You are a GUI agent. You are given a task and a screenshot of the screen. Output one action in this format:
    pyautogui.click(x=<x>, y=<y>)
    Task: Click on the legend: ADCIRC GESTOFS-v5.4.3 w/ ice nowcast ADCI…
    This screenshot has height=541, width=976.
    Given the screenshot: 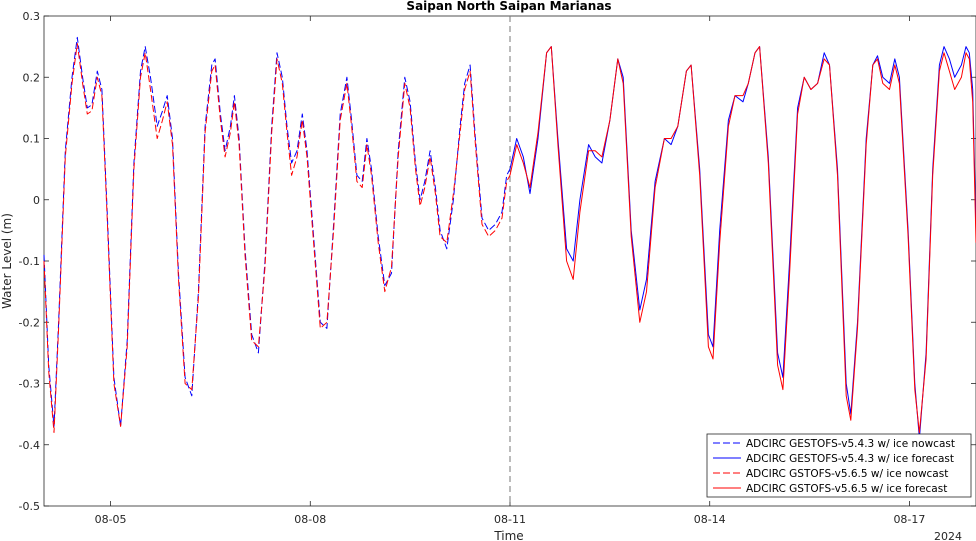 What is the action you would take?
    pyautogui.click(x=839, y=465)
    